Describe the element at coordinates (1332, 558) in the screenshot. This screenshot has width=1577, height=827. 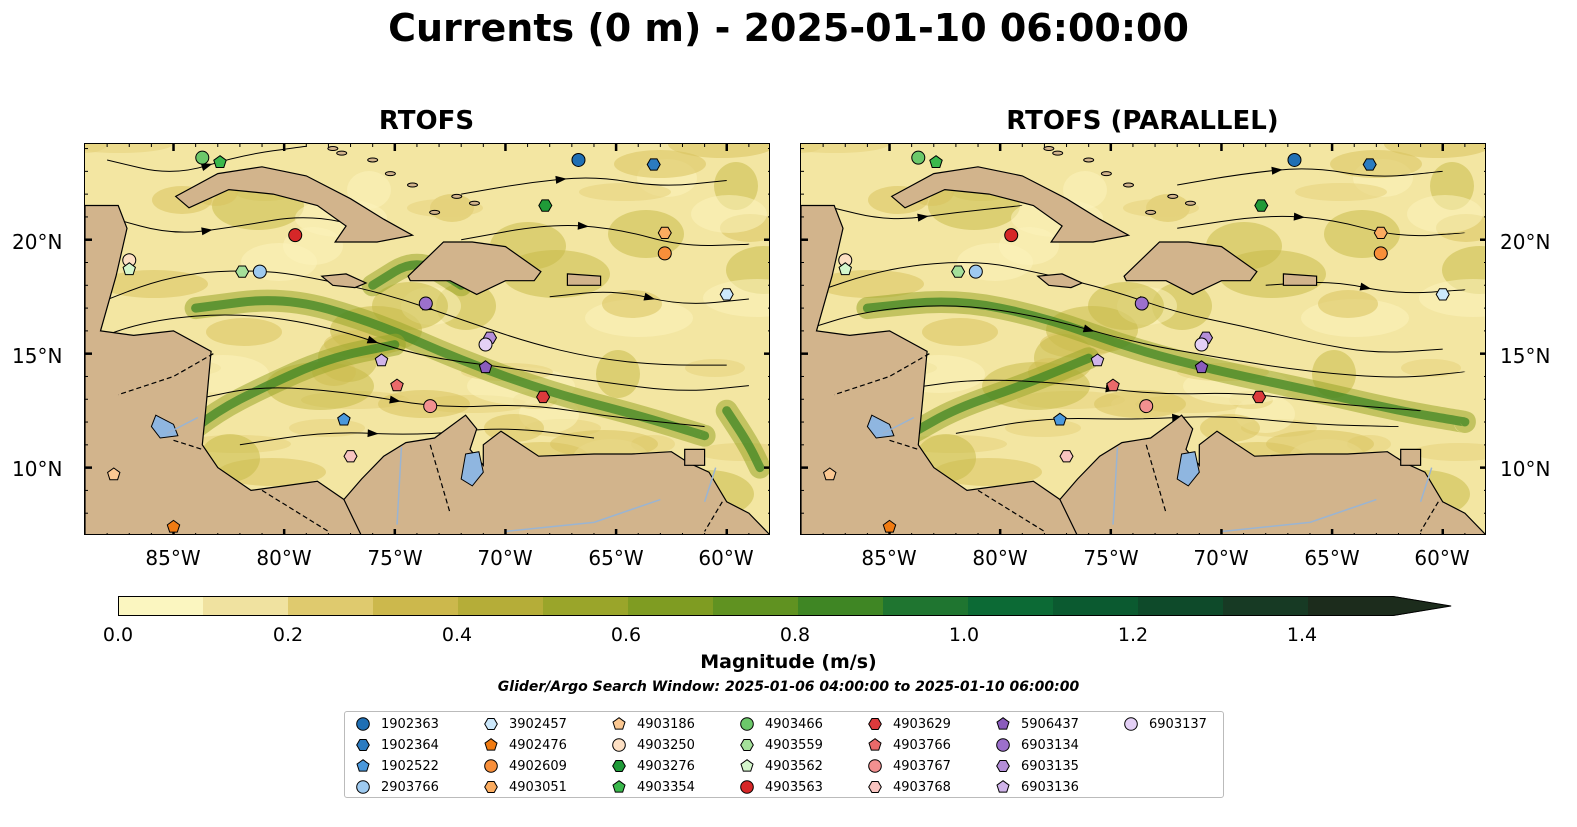
I see `lon-label-65w-right: 65°W` at that location.